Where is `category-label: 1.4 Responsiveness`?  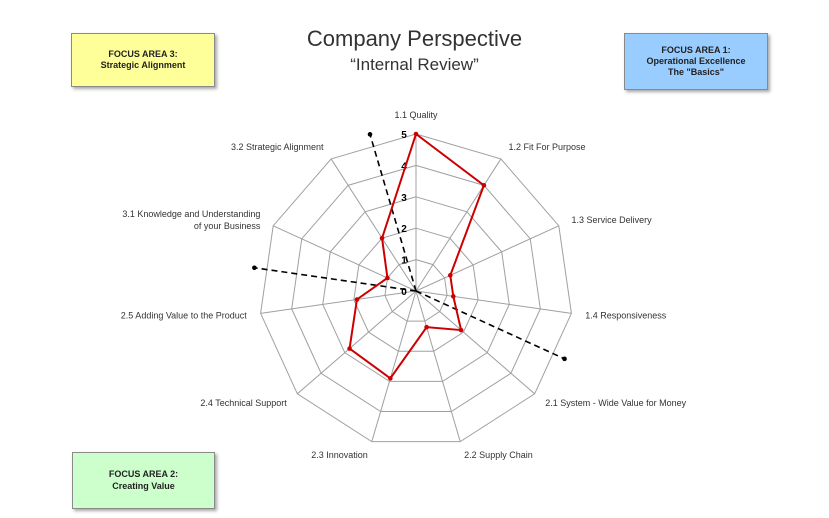
category-label: 1.4 Responsiveness is located at coordinates (626, 315).